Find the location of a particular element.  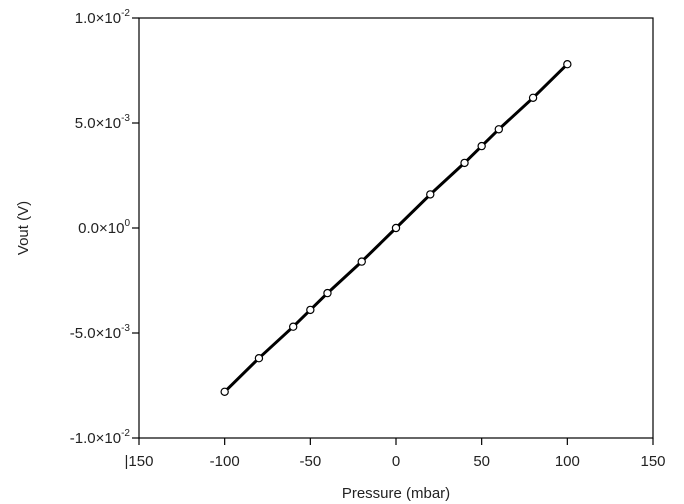

y-tick-label: -1.0×10⁻² is located at coordinates (100, 437).